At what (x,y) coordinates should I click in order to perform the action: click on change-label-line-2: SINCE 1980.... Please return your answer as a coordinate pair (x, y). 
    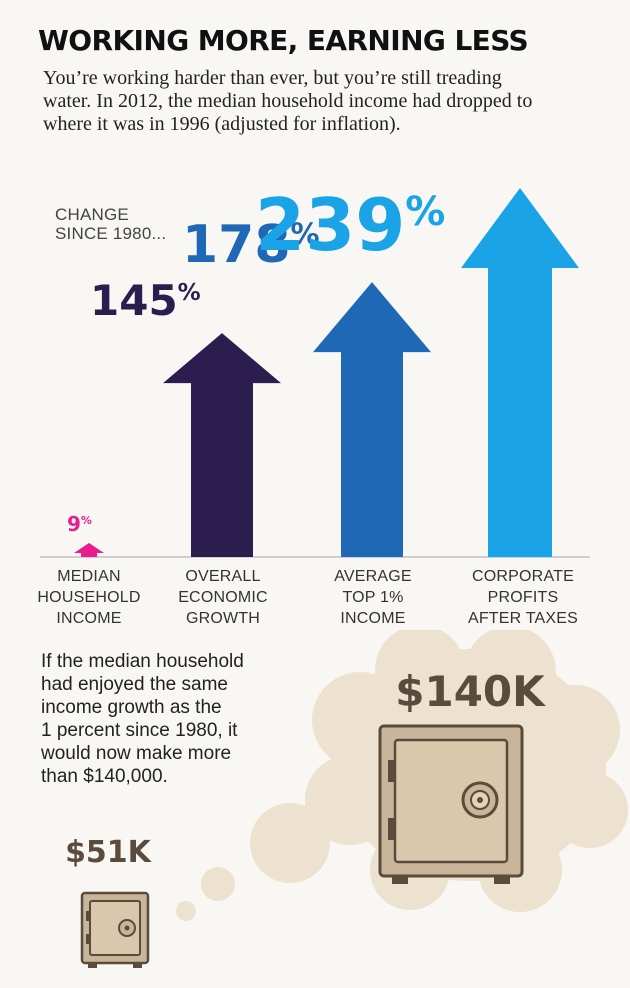
    Looking at the image, I should click on (111, 233).